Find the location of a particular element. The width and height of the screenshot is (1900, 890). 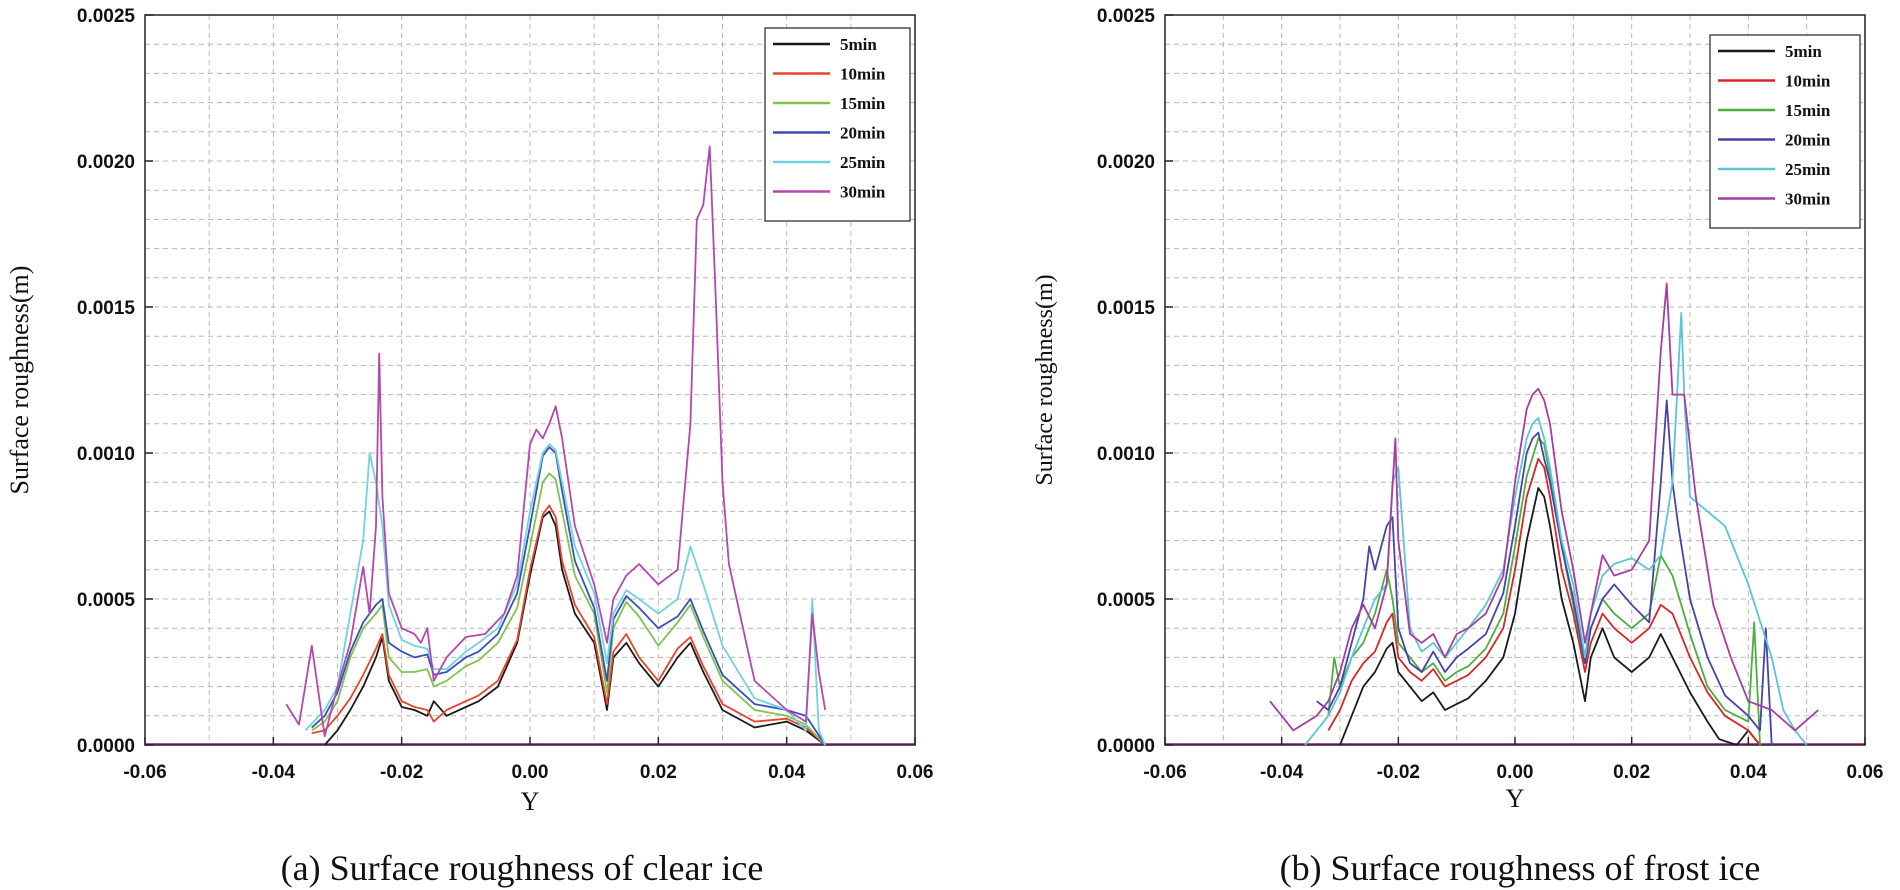

y-axis-title-a: Surface roughness(m) is located at coordinates (19, 380).